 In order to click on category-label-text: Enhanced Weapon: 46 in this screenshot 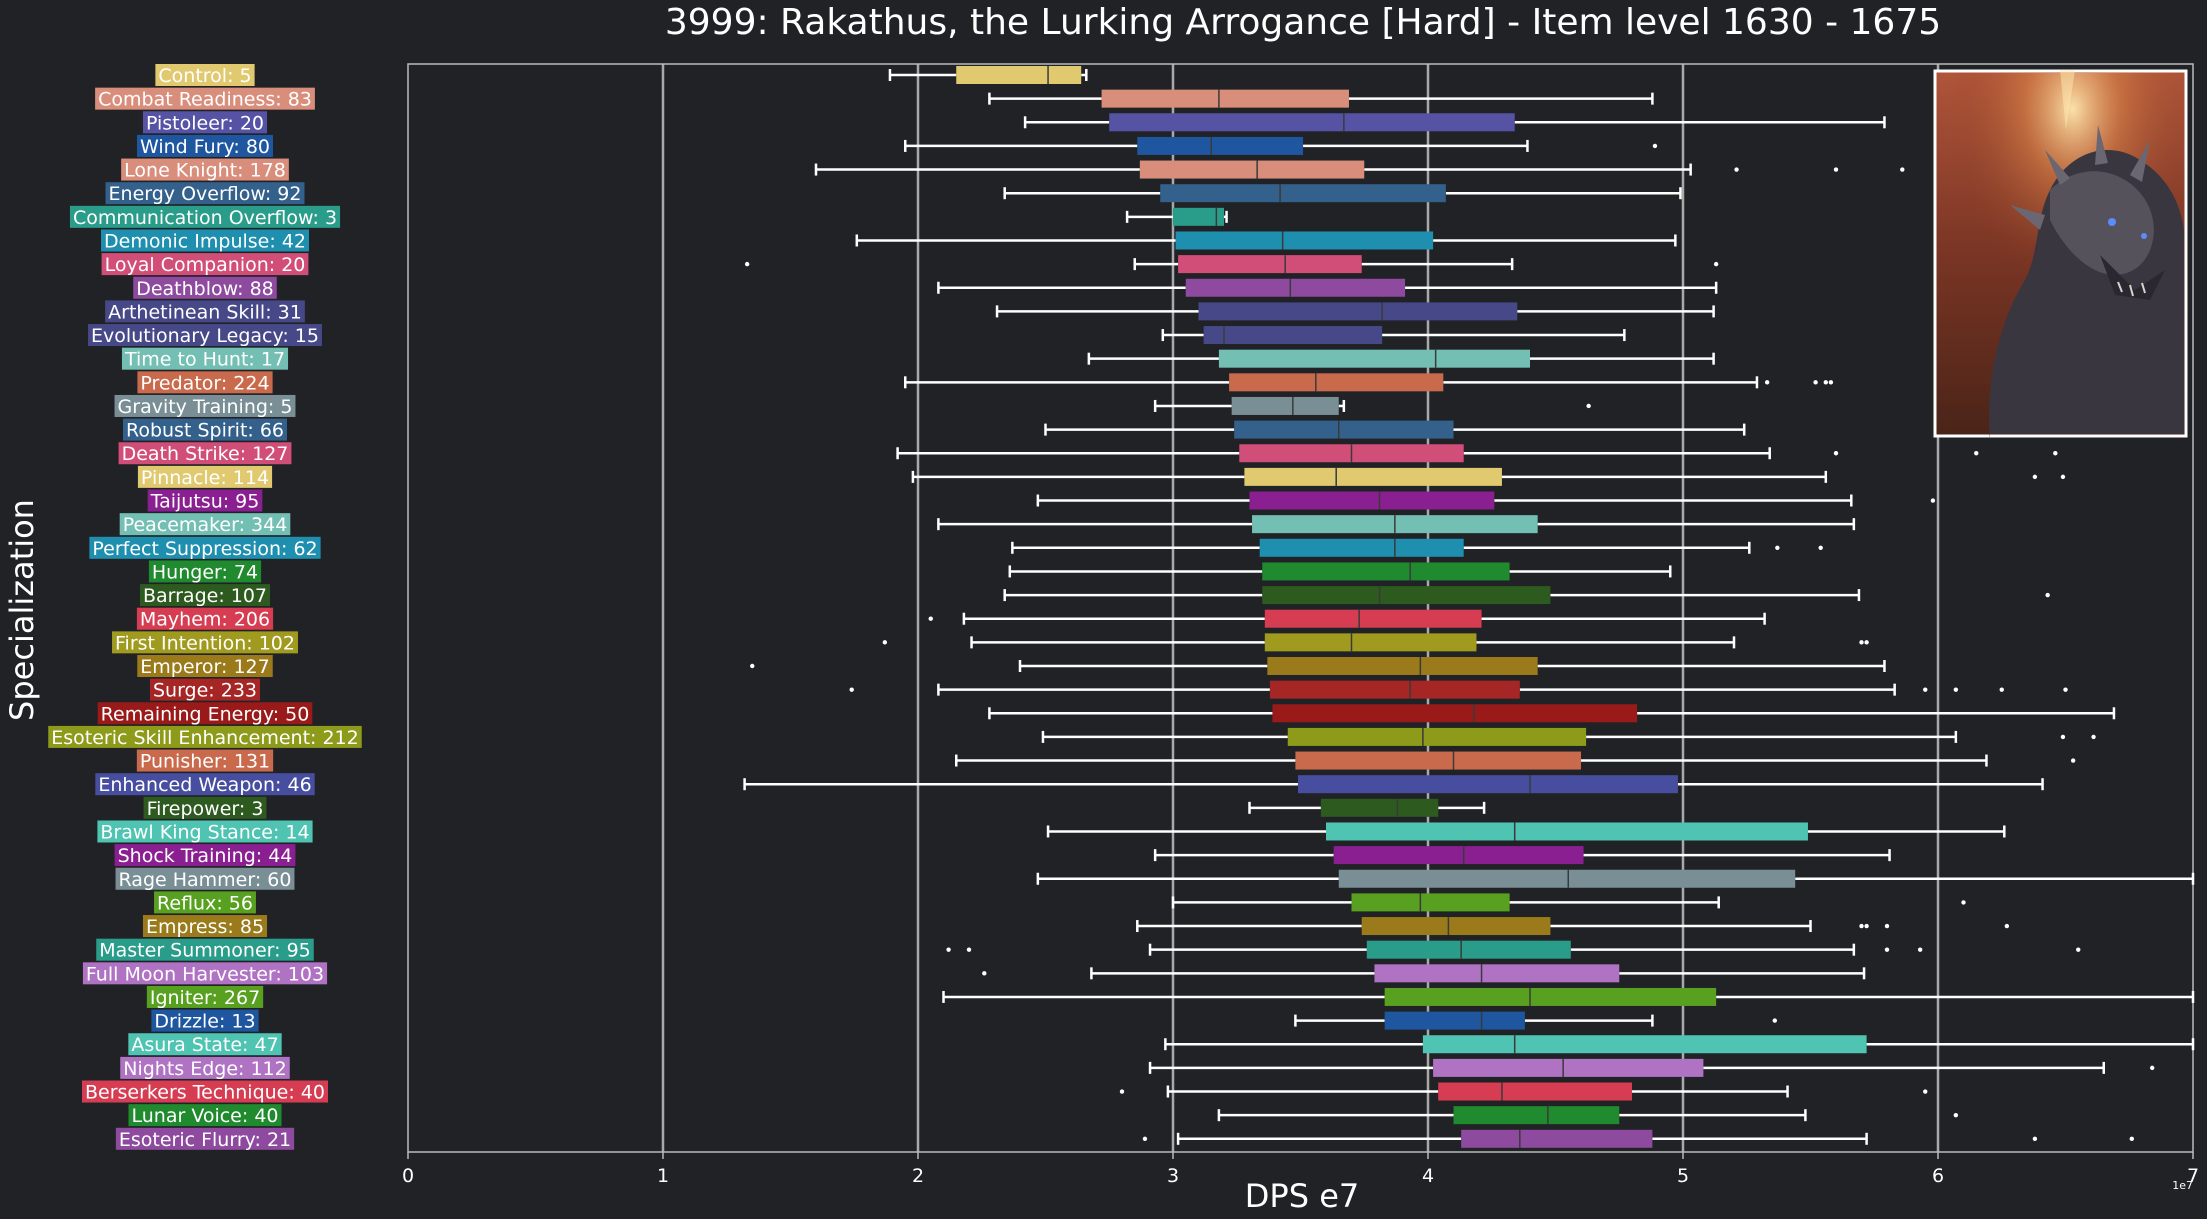, I will do `click(204, 785)`.